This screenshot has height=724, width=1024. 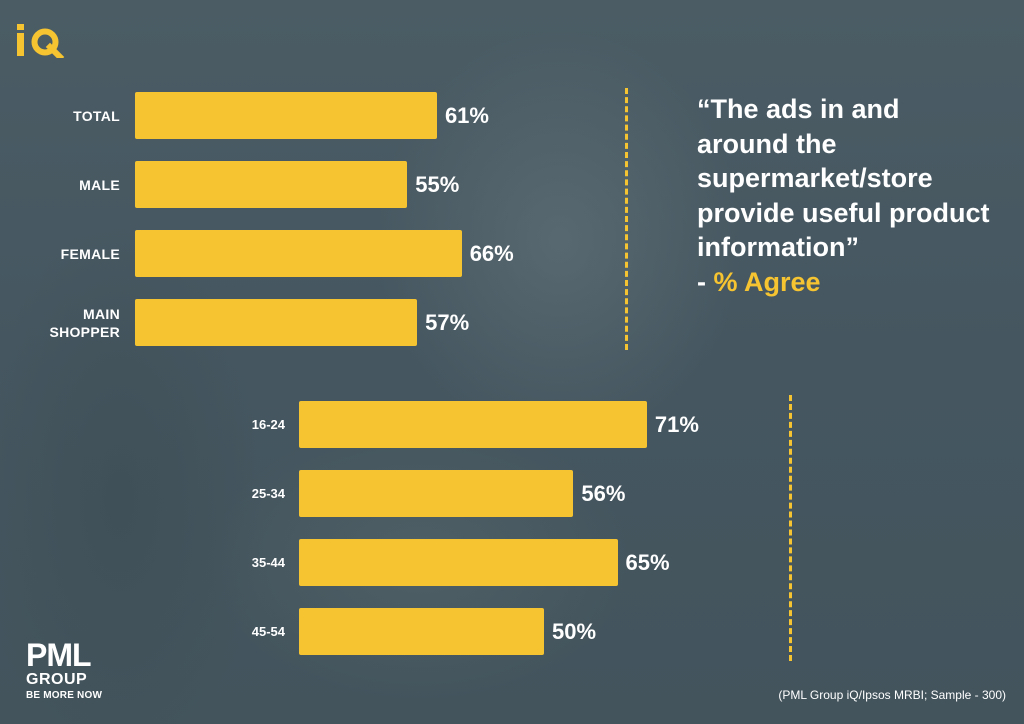 I want to click on data-label: 65%, so click(x=647, y=562).